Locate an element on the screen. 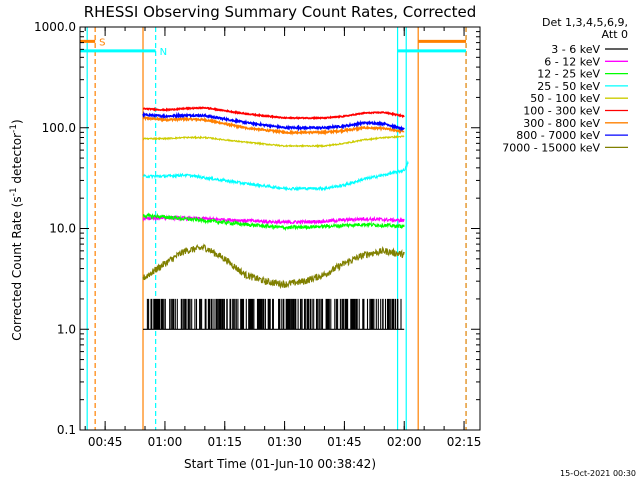 Image resolution: width=640 pixels, height=485 pixels. legend-entry-2: 12 - 25 keV is located at coordinates (568, 74).